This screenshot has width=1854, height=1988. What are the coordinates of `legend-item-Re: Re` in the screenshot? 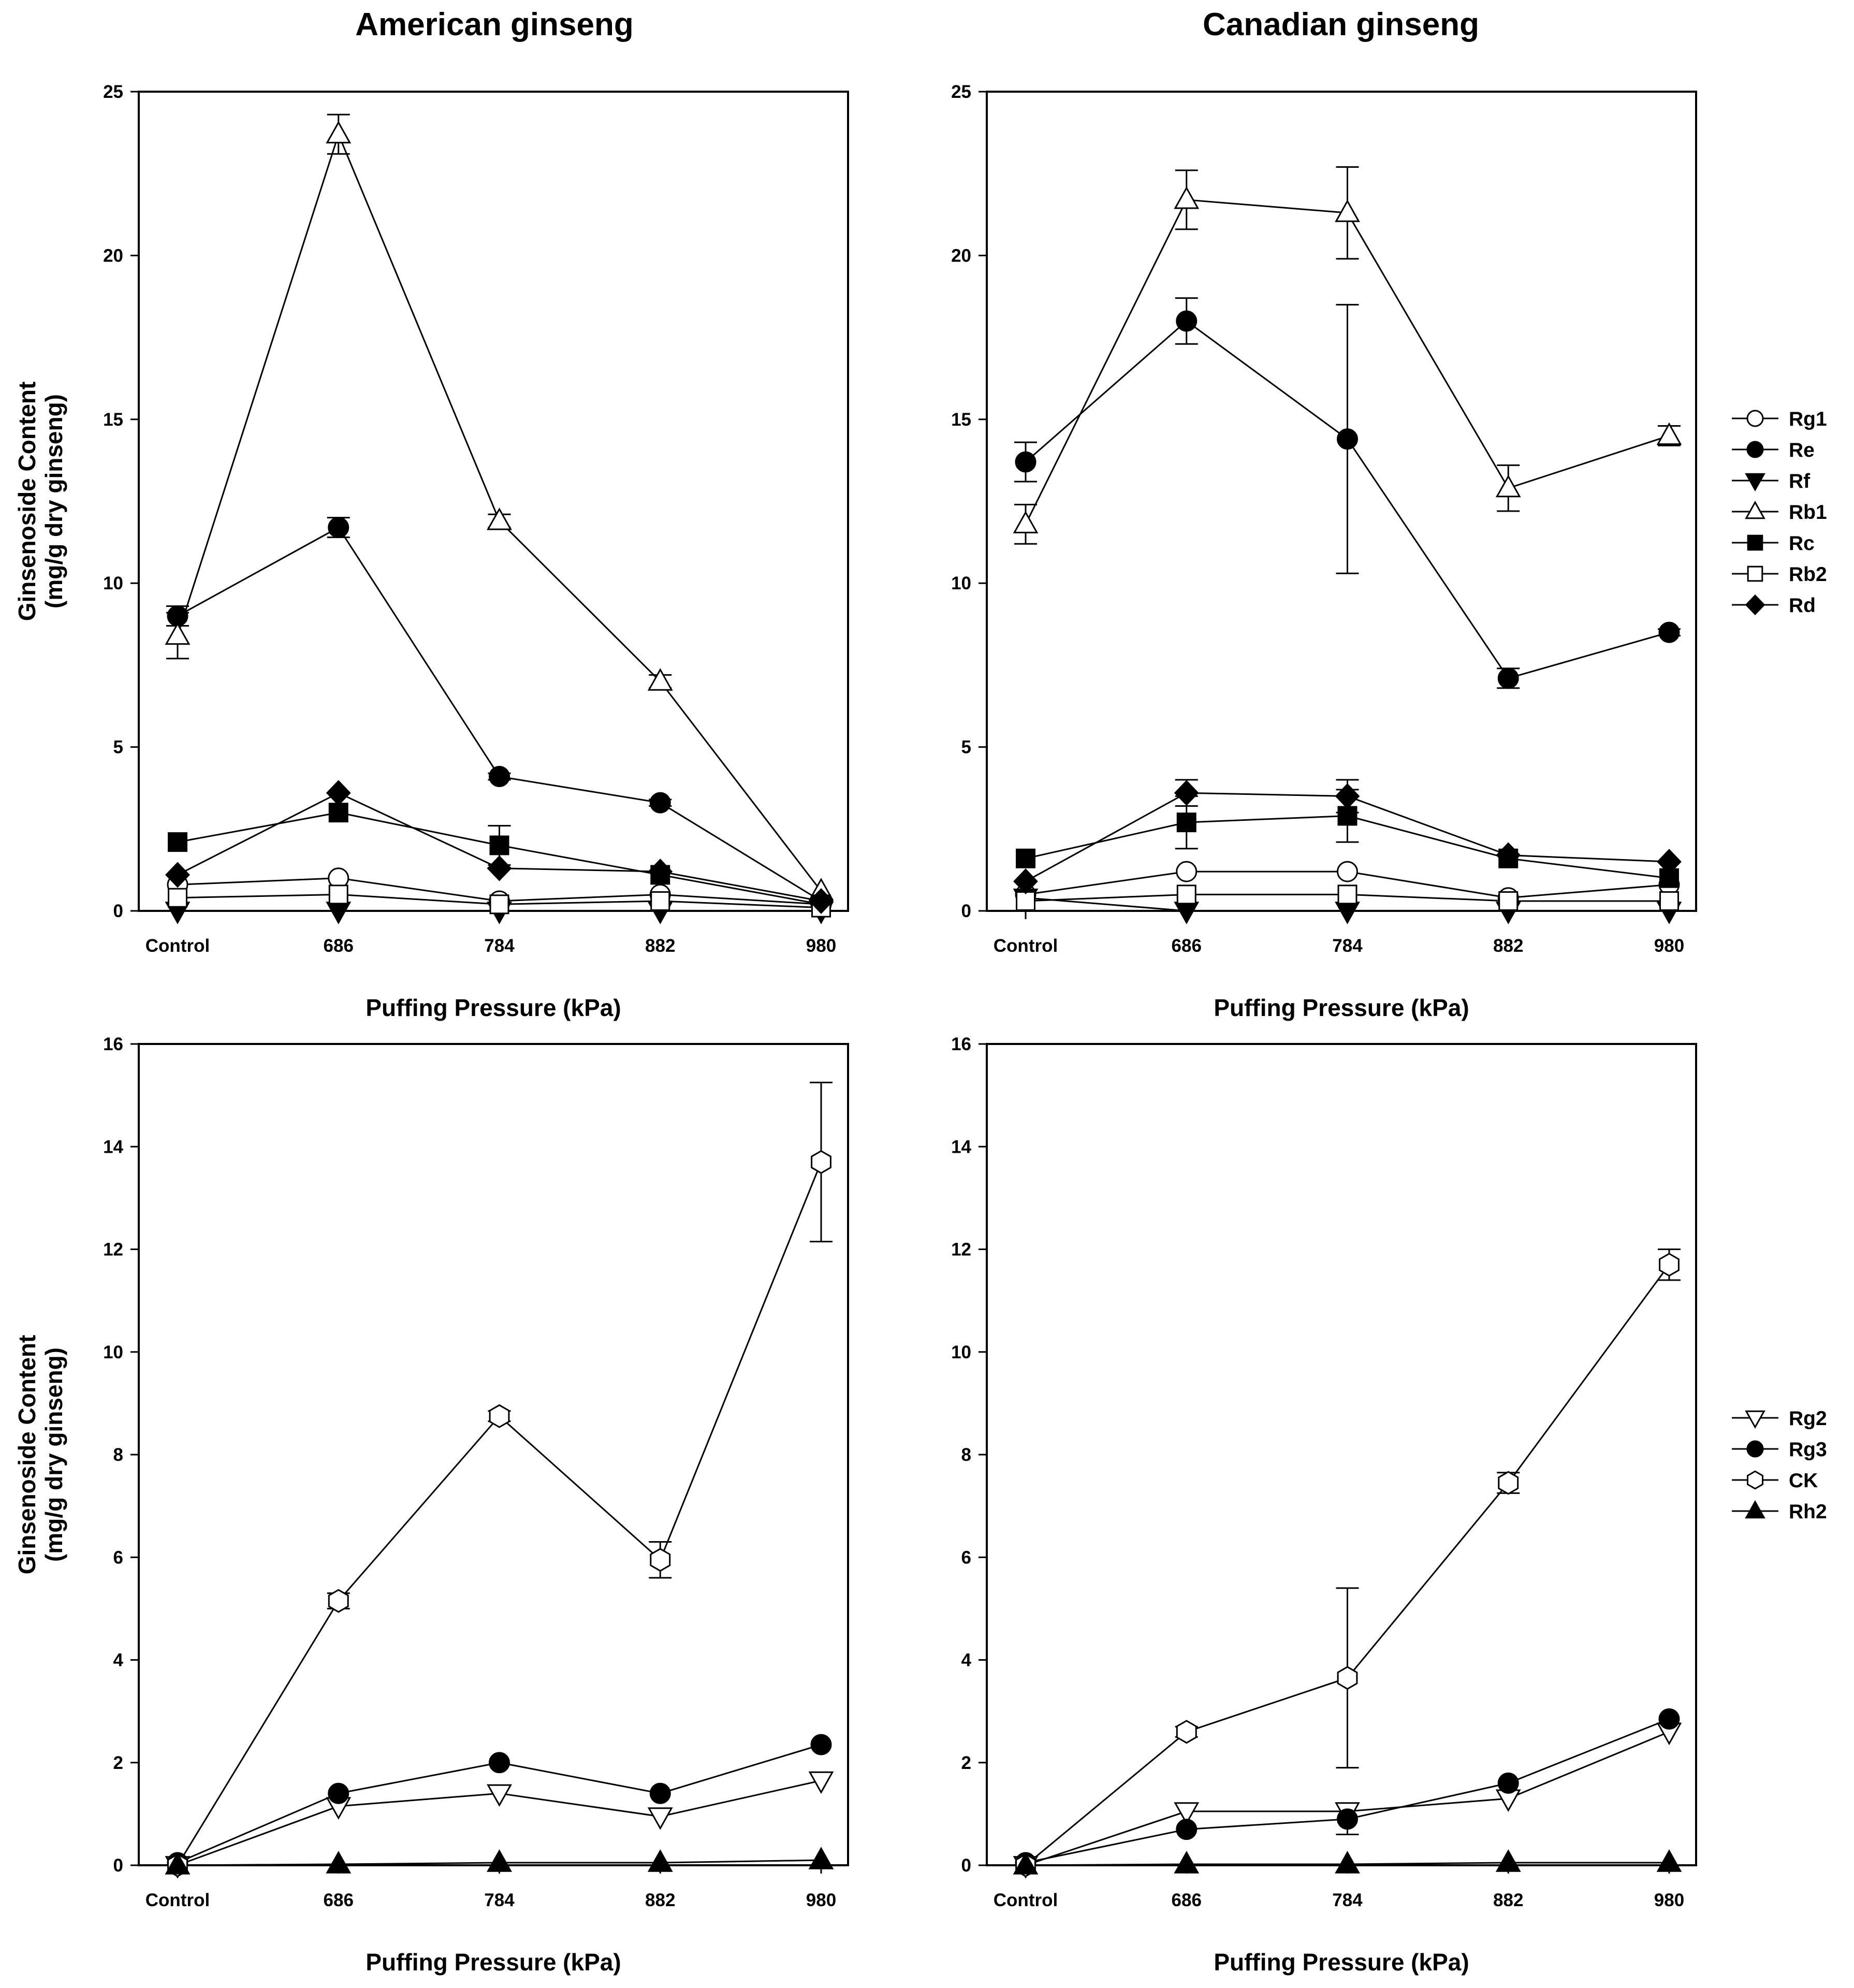 It's located at (1773, 450).